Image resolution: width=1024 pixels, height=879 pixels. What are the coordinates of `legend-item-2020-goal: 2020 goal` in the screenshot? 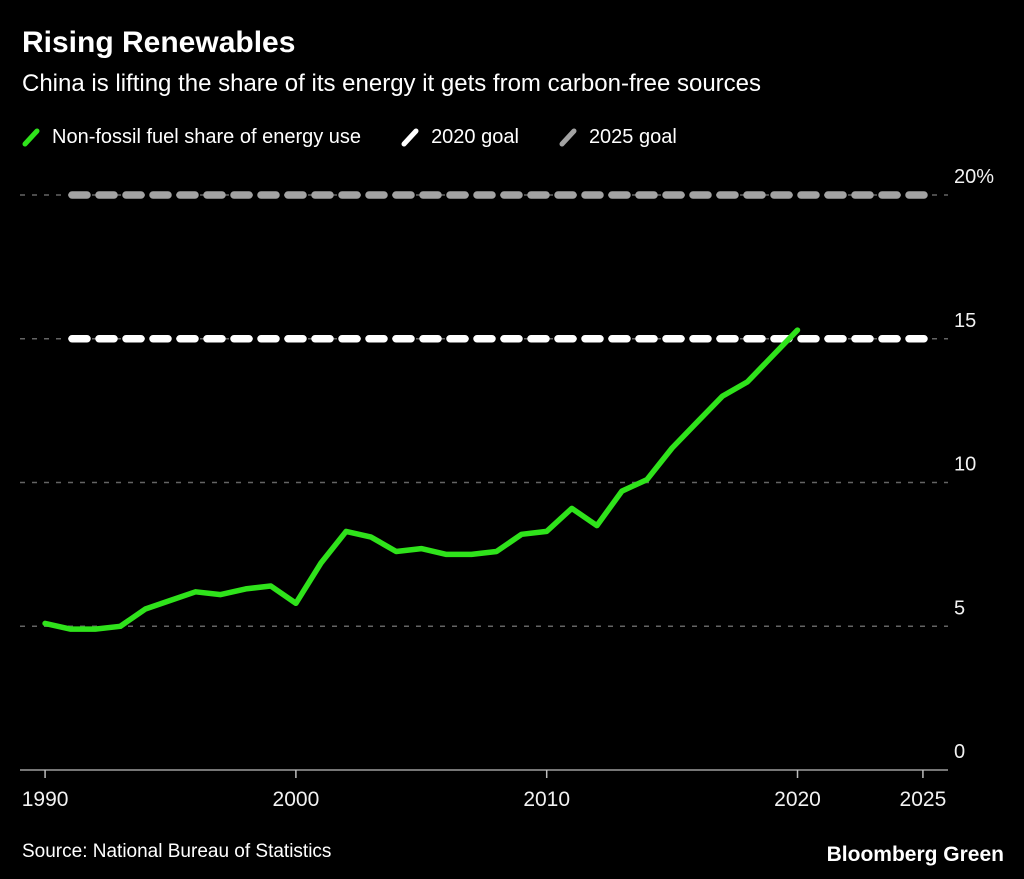 It's located at (459, 137).